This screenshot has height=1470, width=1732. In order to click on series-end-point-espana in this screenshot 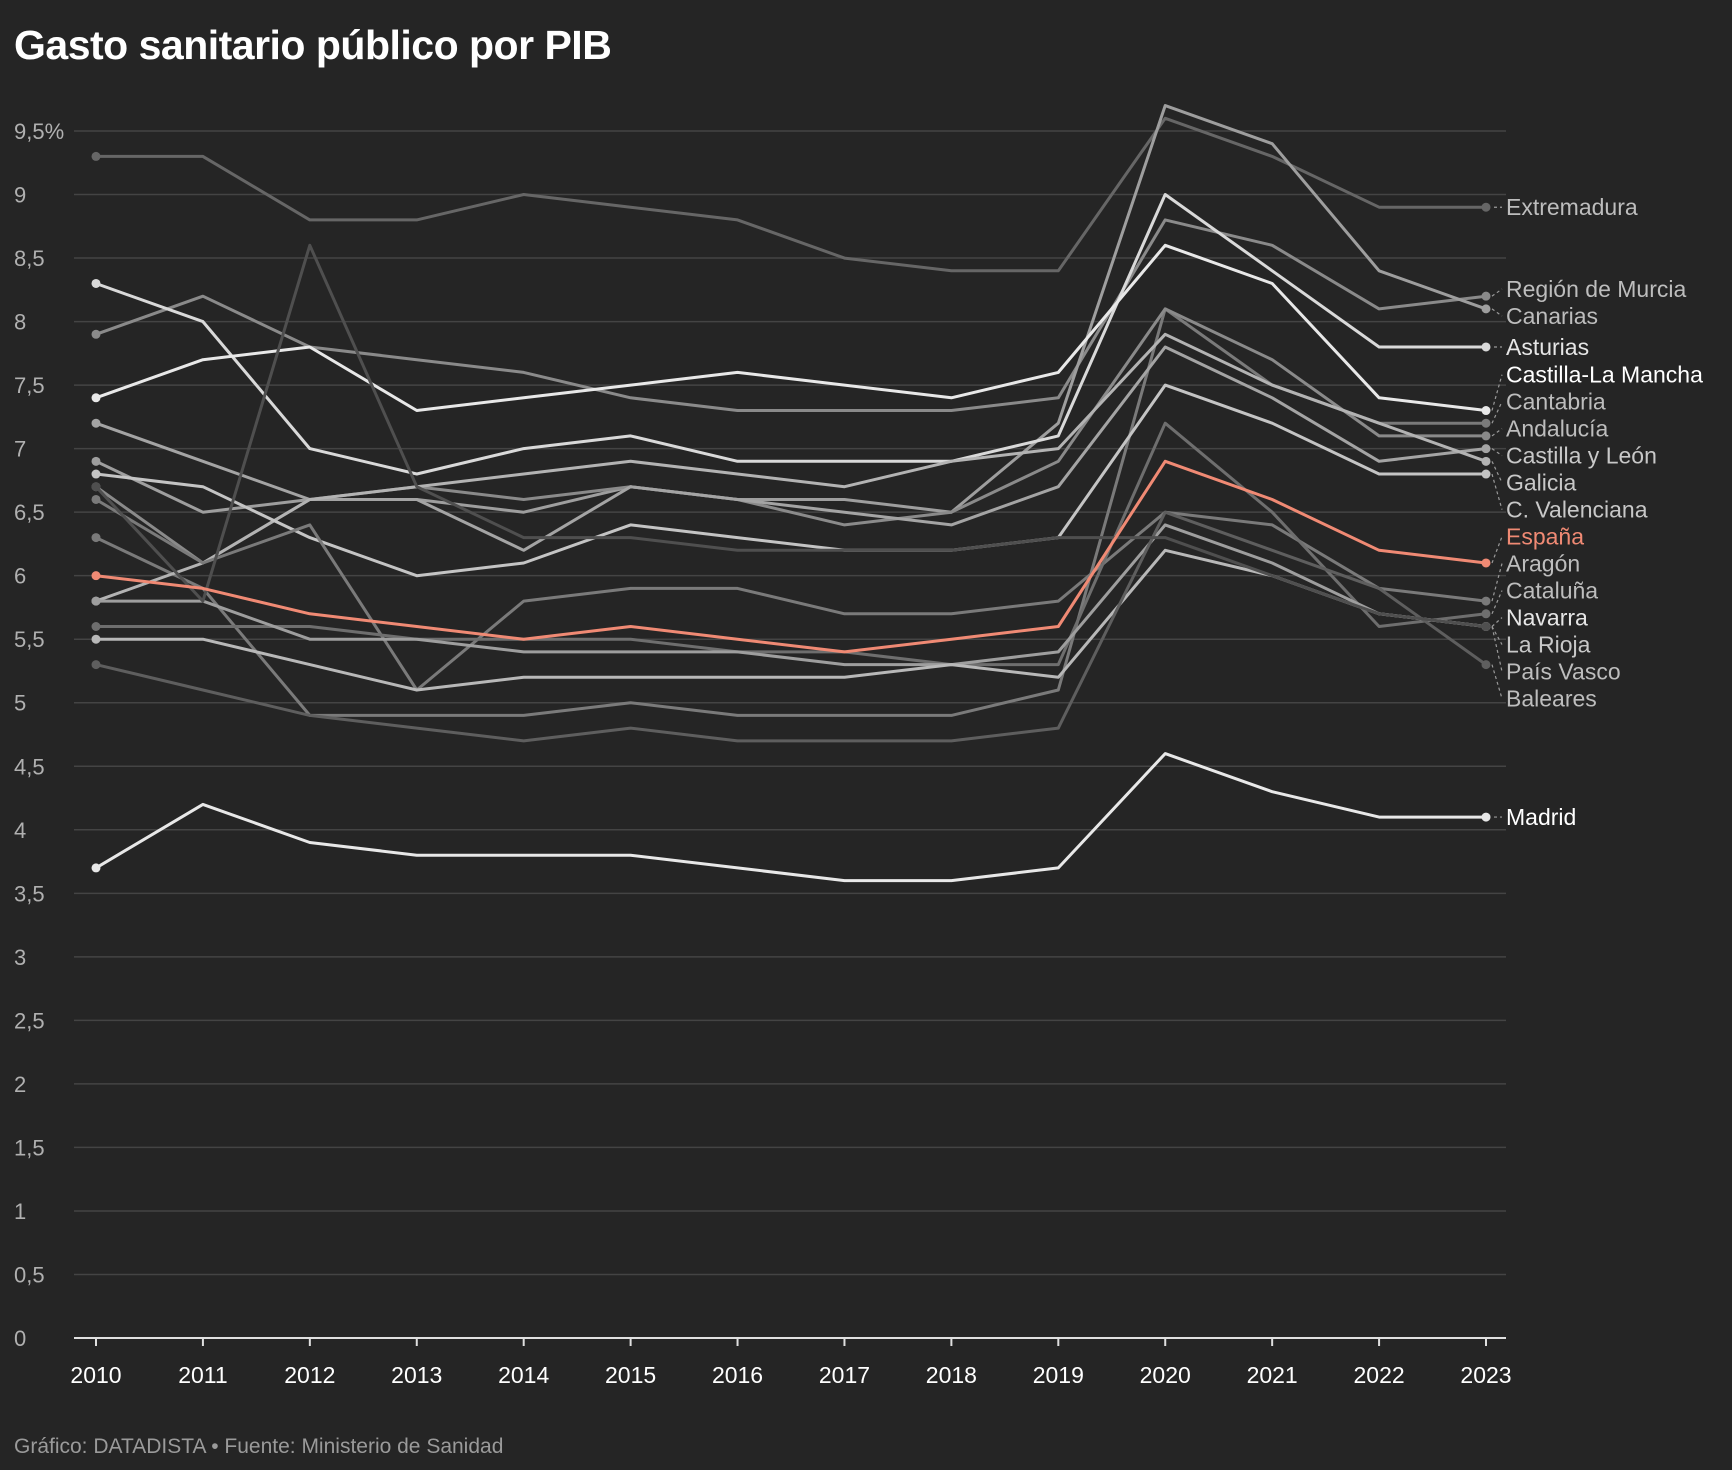, I will do `click(1486, 563)`.